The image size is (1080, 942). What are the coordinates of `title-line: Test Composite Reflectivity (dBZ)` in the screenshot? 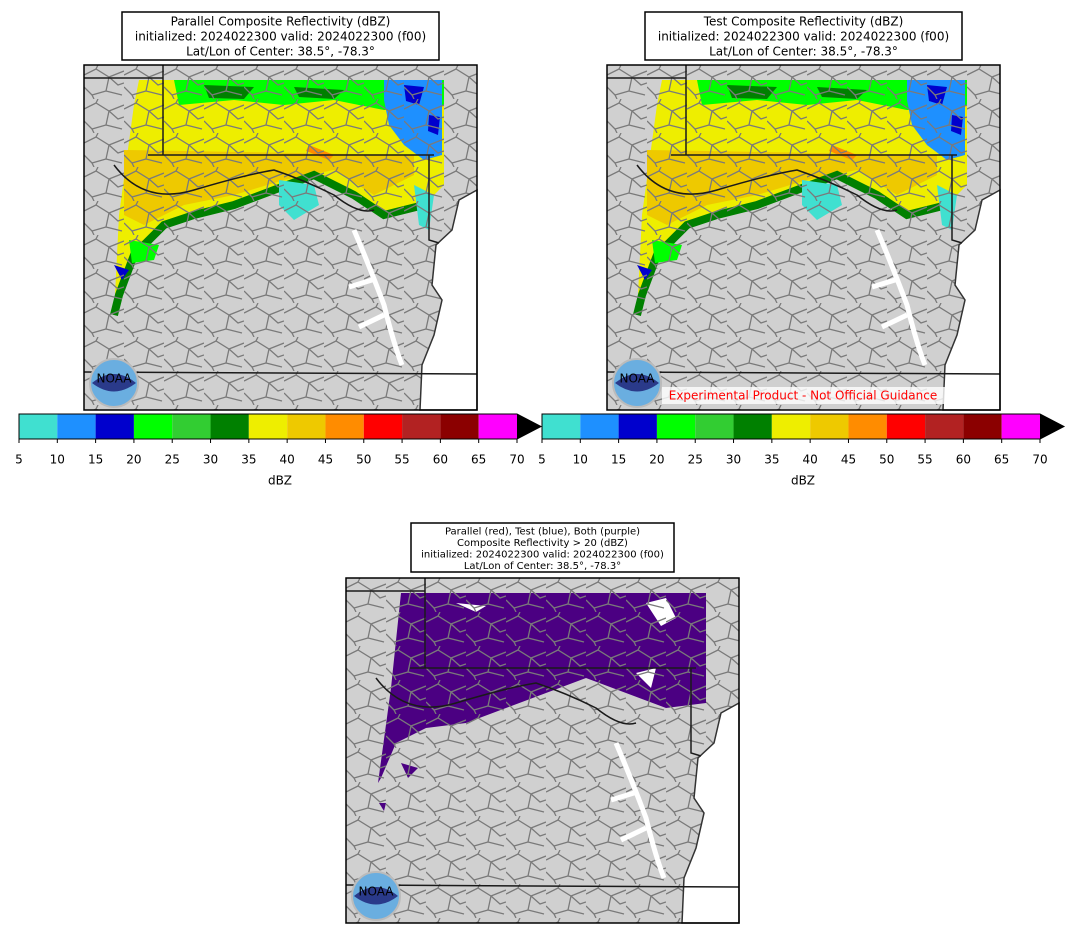 It's located at (803, 22).